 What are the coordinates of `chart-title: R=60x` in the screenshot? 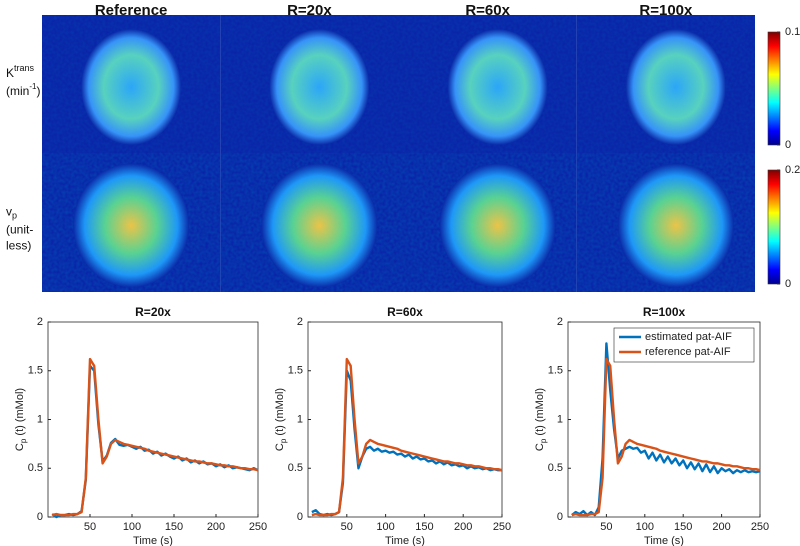 It's located at (405, 312).